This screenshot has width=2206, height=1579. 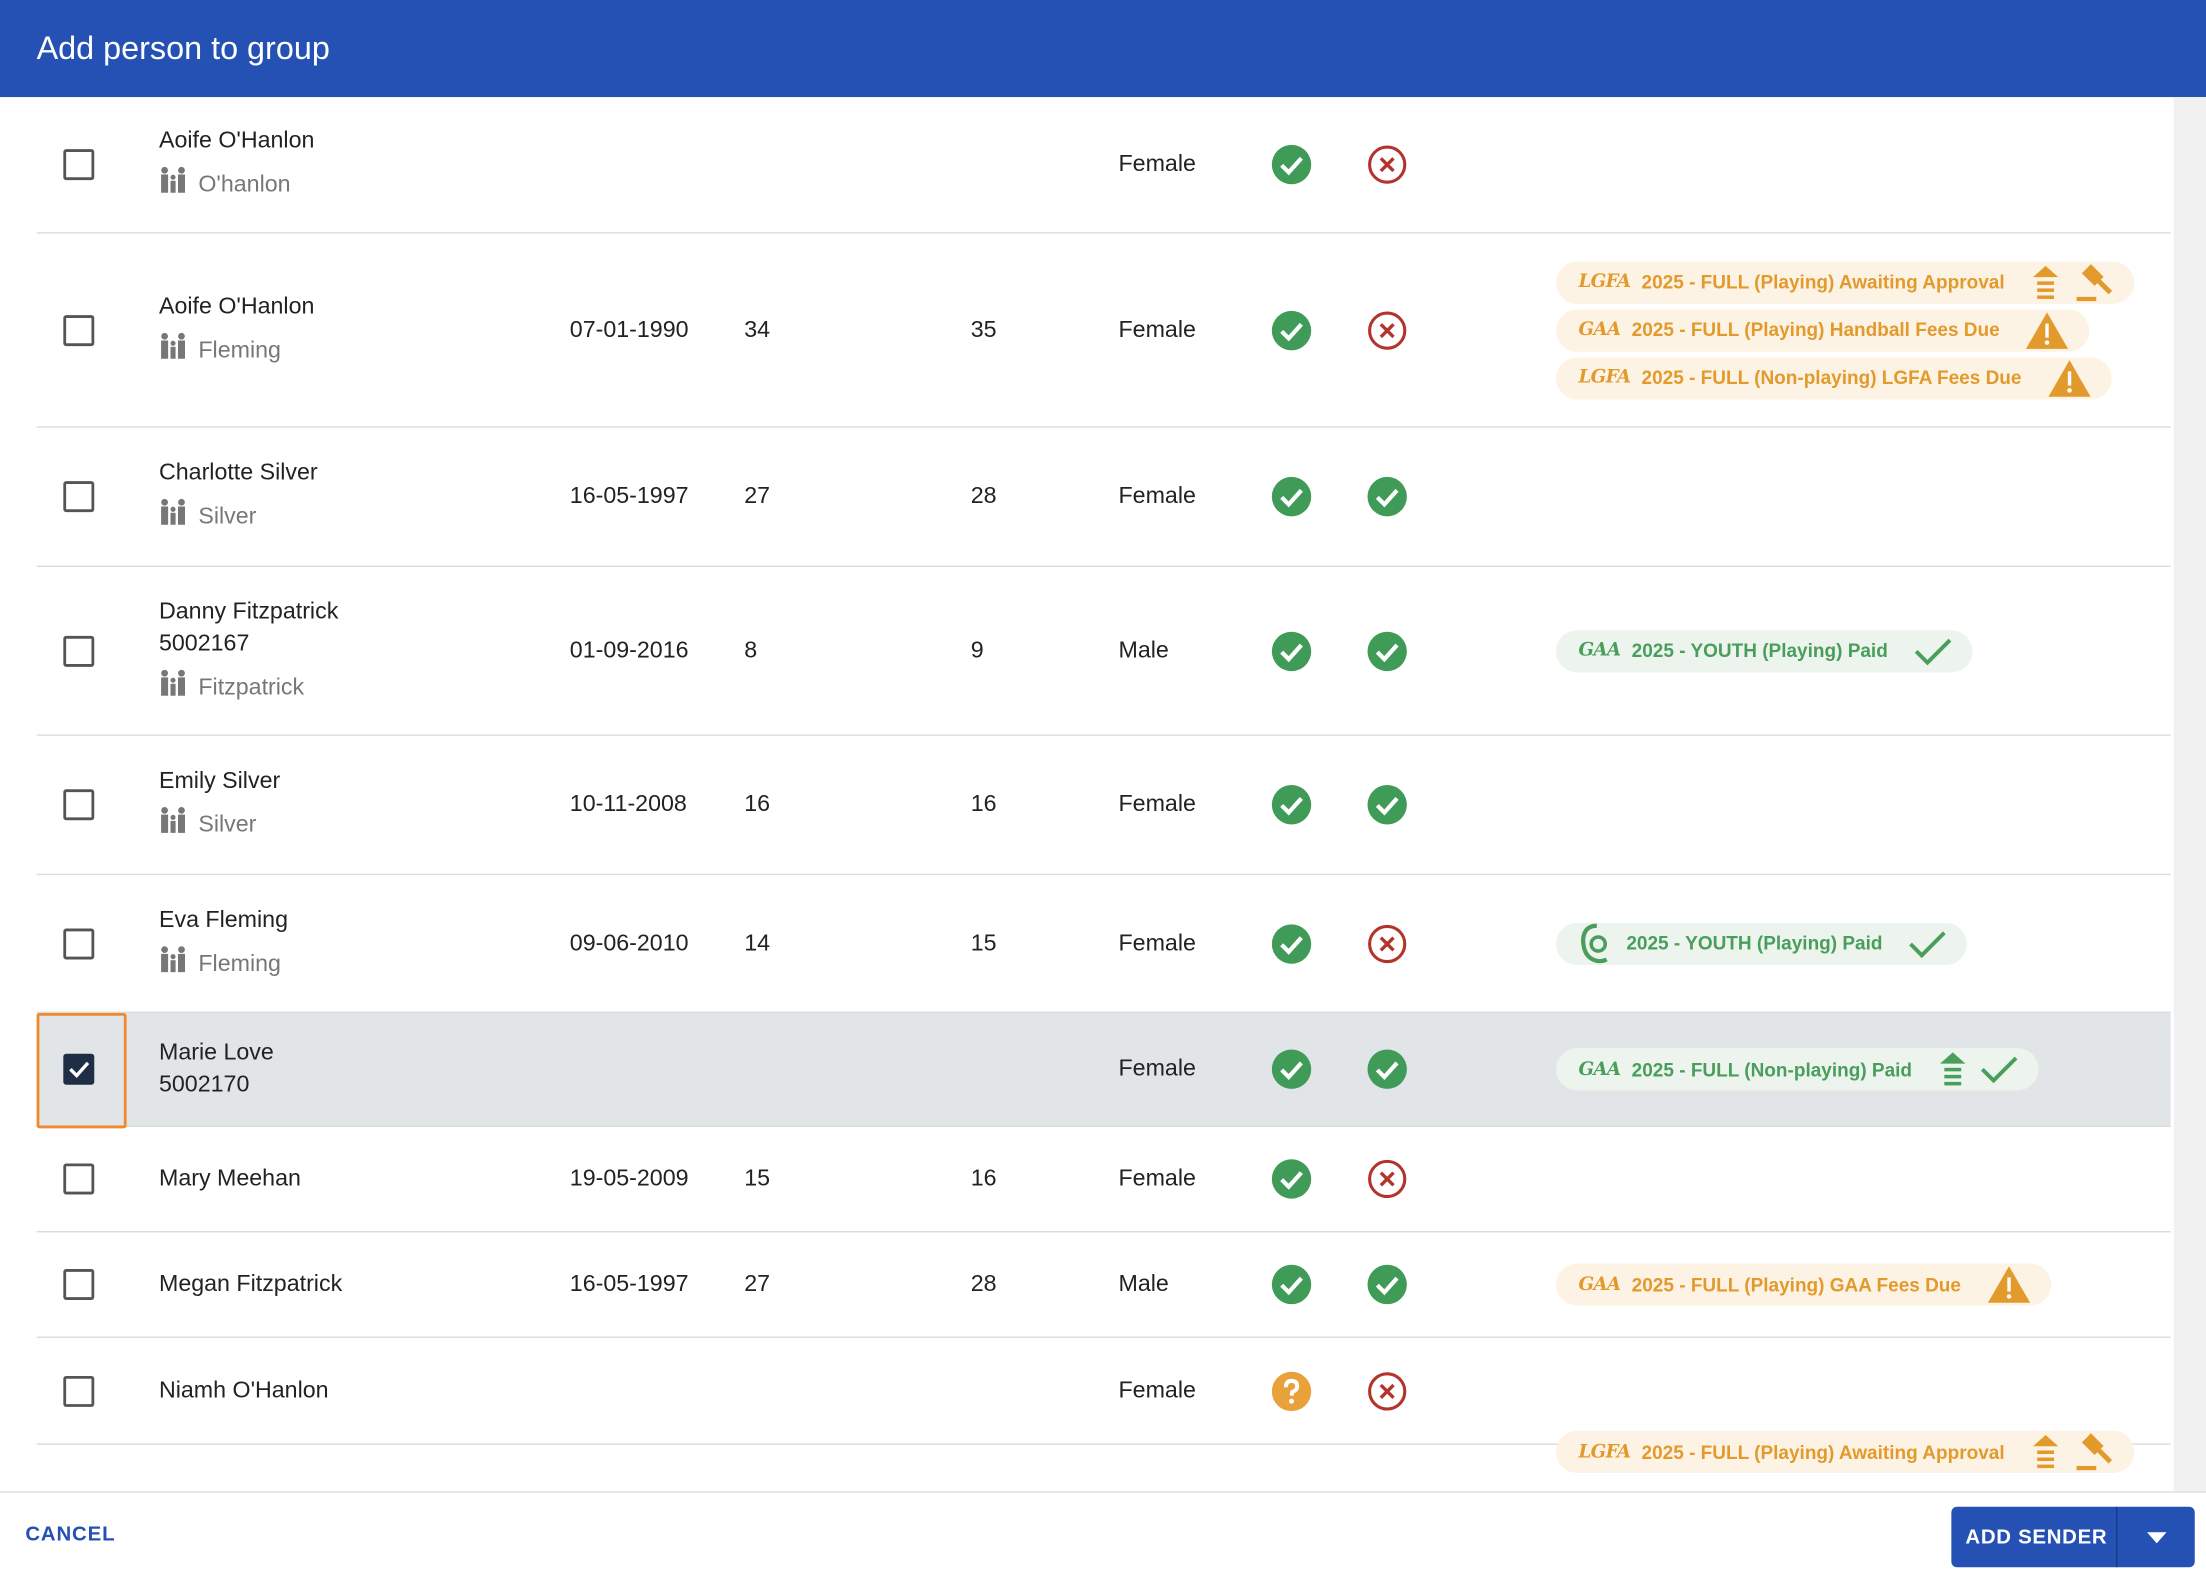 I want to click on name-column: Niamh O'Hanlon, so click(x=244, y=1391).